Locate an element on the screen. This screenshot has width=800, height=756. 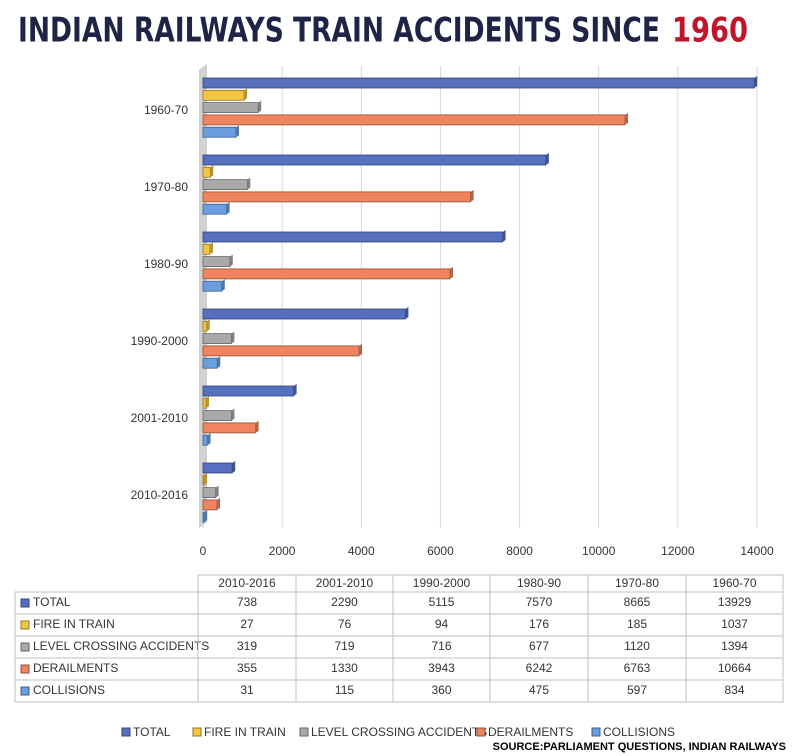
table-row-label: TOTAL is located at coordinates (52, 602).